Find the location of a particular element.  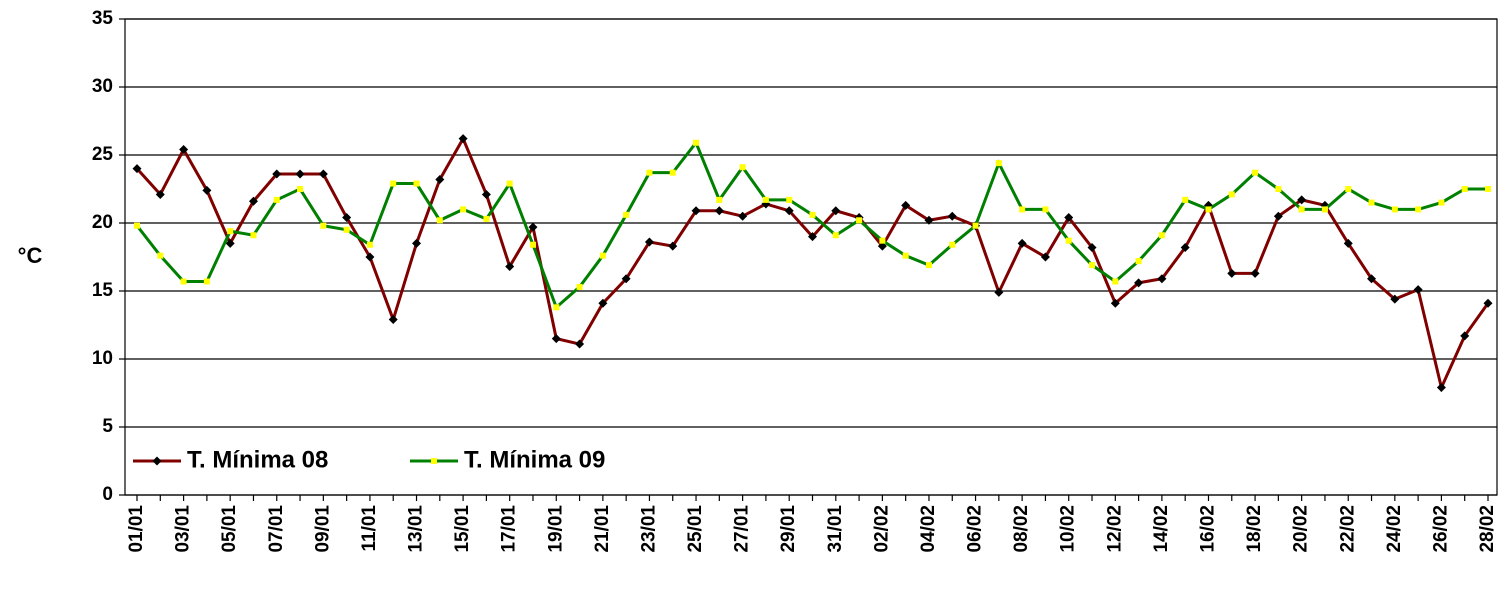

x-tick-label: 27/01 is located at coordinates (742, 529).